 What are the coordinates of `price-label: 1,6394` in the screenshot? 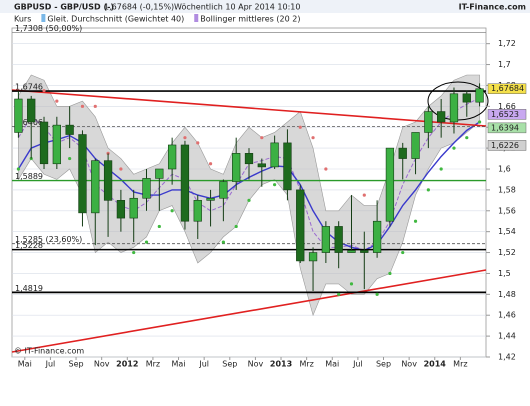 It's located at (505, 127).